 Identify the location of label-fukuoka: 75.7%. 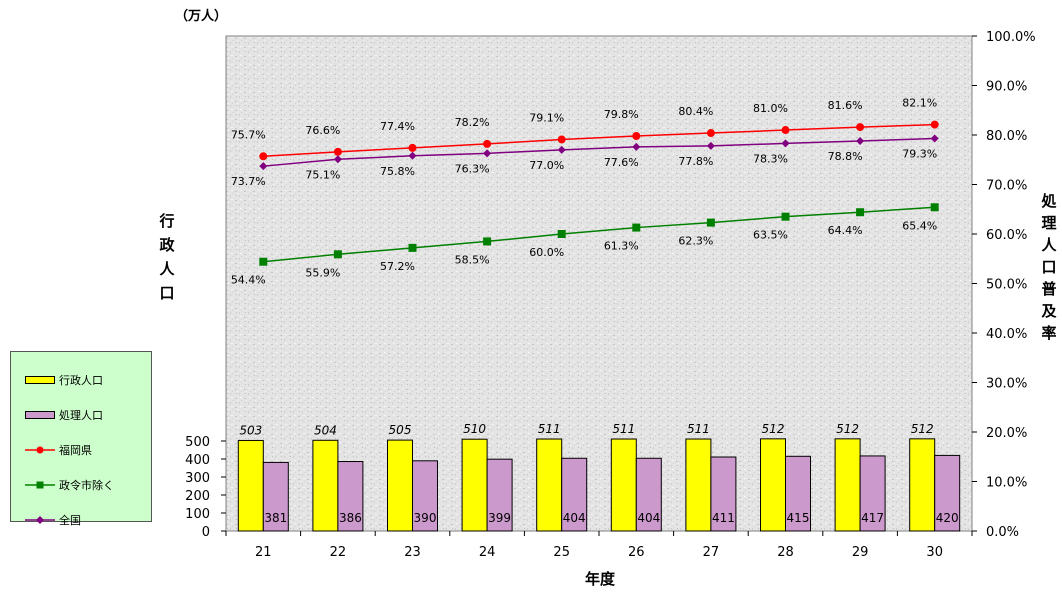
(248, 134).